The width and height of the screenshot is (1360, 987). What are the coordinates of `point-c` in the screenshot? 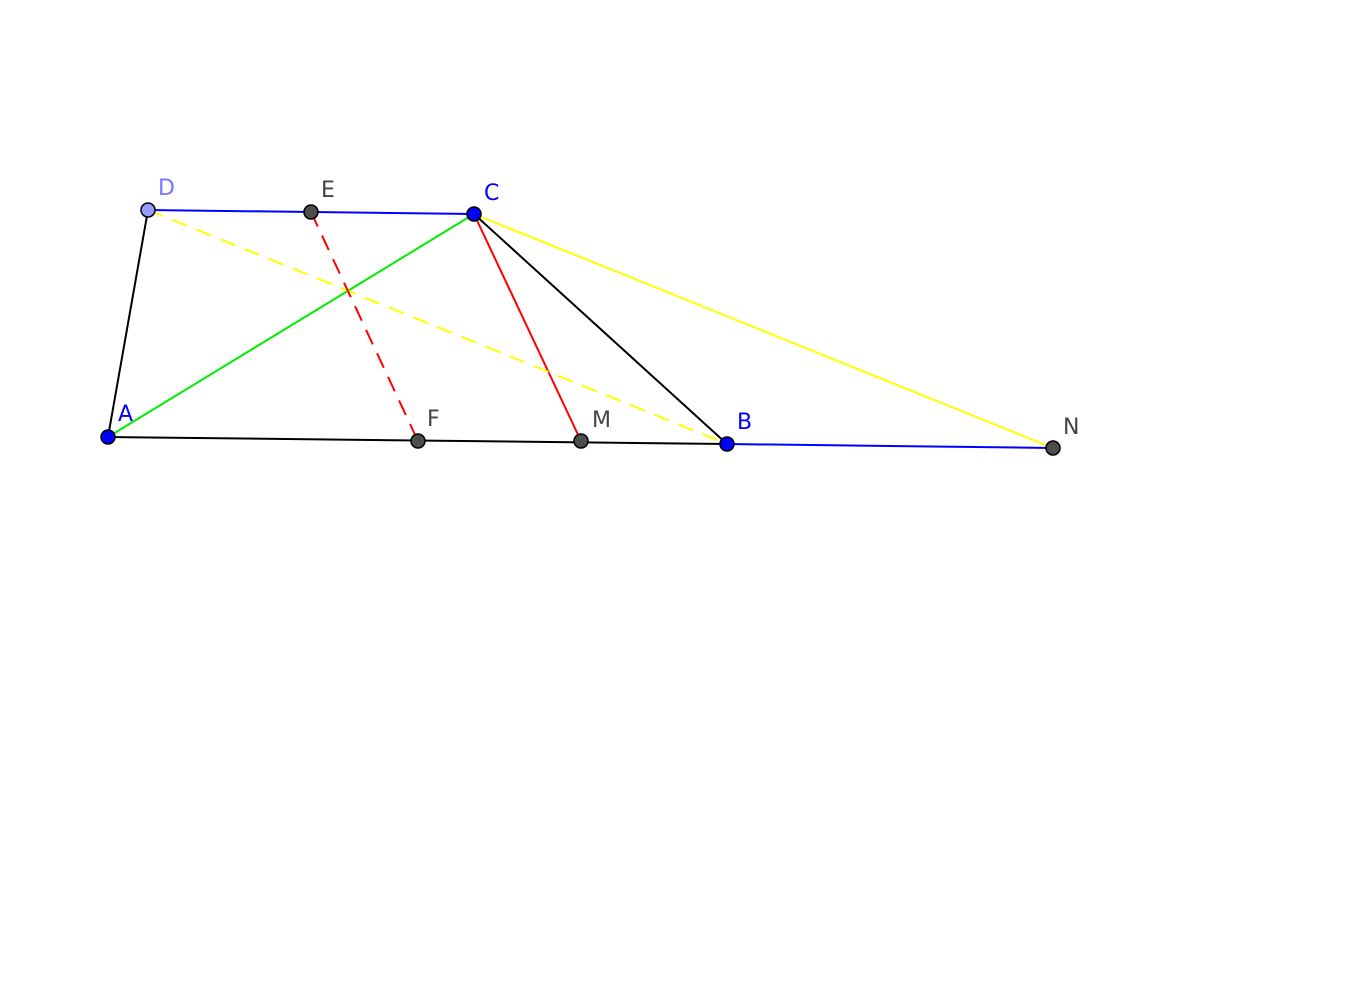 It's located at (474, 214).